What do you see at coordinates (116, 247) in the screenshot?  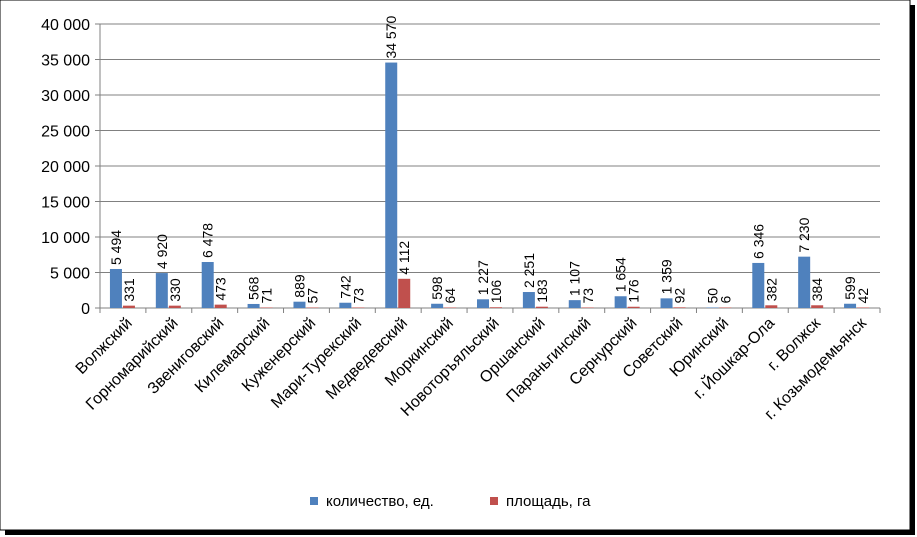 I see `data-label-count: 5 494` at bounding box center [116, 247].